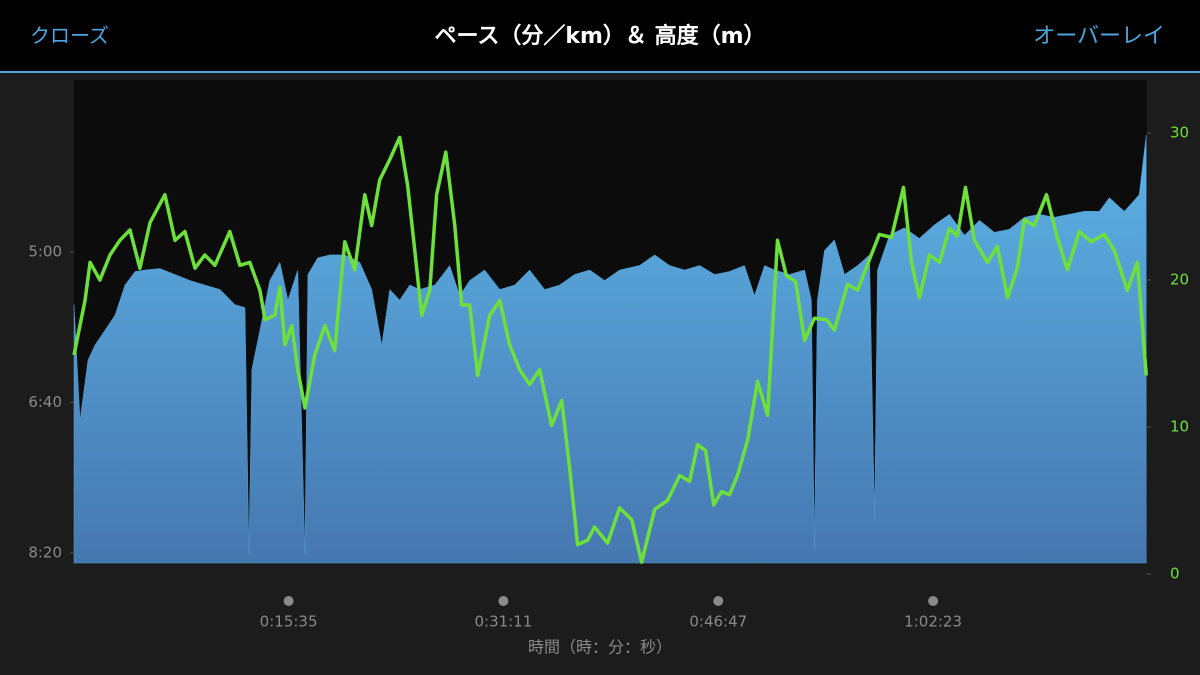  I want to click on y-tick-label: 5:00, so click(45, 251).